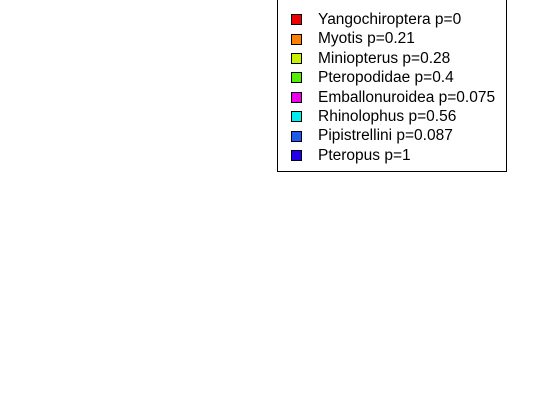  I want to click on legend-label: Emballonuroidea p=0.075, so click(407, 97).